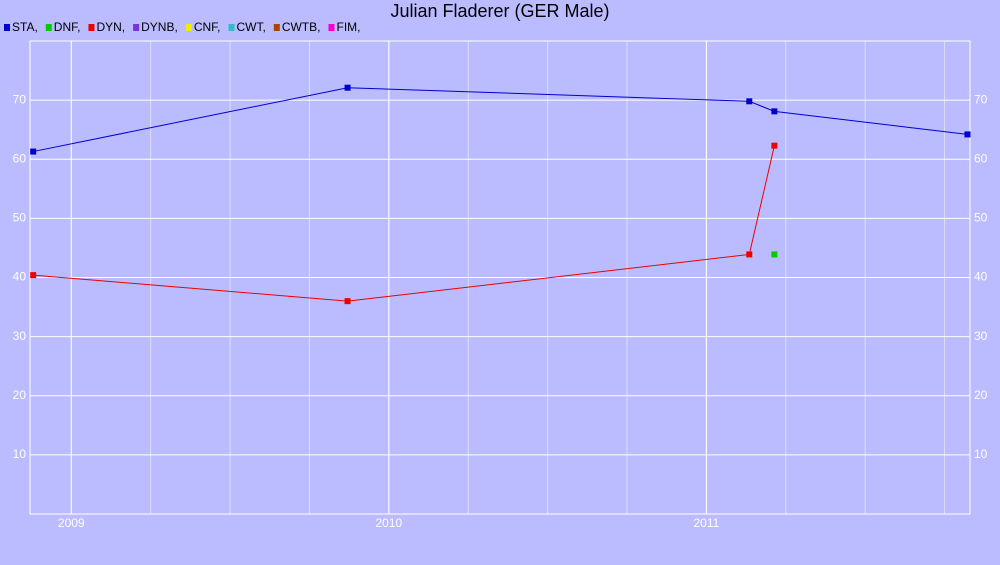 Image resolution: width=1000 pixels, height=565 pixels. I want to click on legend-label: STA,, so click(25, 27).